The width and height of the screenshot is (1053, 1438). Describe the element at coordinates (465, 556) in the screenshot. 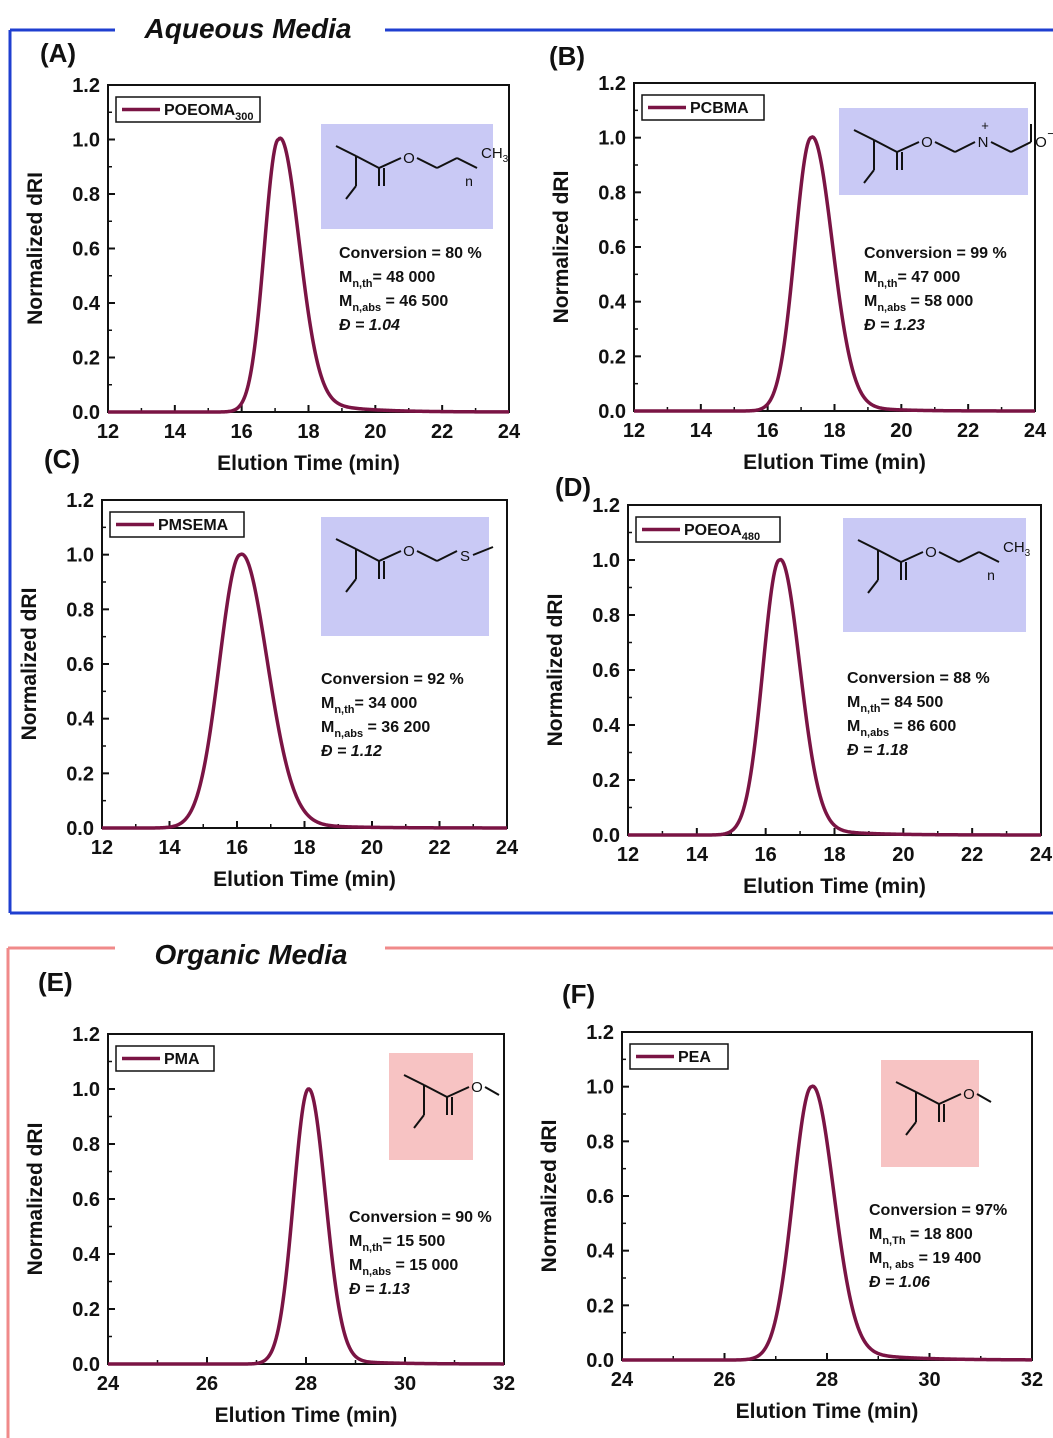

I see `sulfur-atom: S` at that location.